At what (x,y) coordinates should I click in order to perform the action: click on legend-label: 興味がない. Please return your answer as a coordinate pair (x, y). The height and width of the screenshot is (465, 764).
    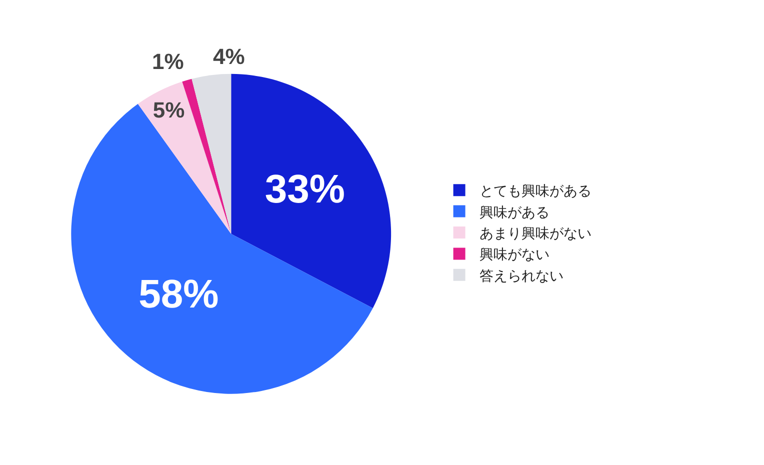
    Looking at the image, I should click on (514, 254).